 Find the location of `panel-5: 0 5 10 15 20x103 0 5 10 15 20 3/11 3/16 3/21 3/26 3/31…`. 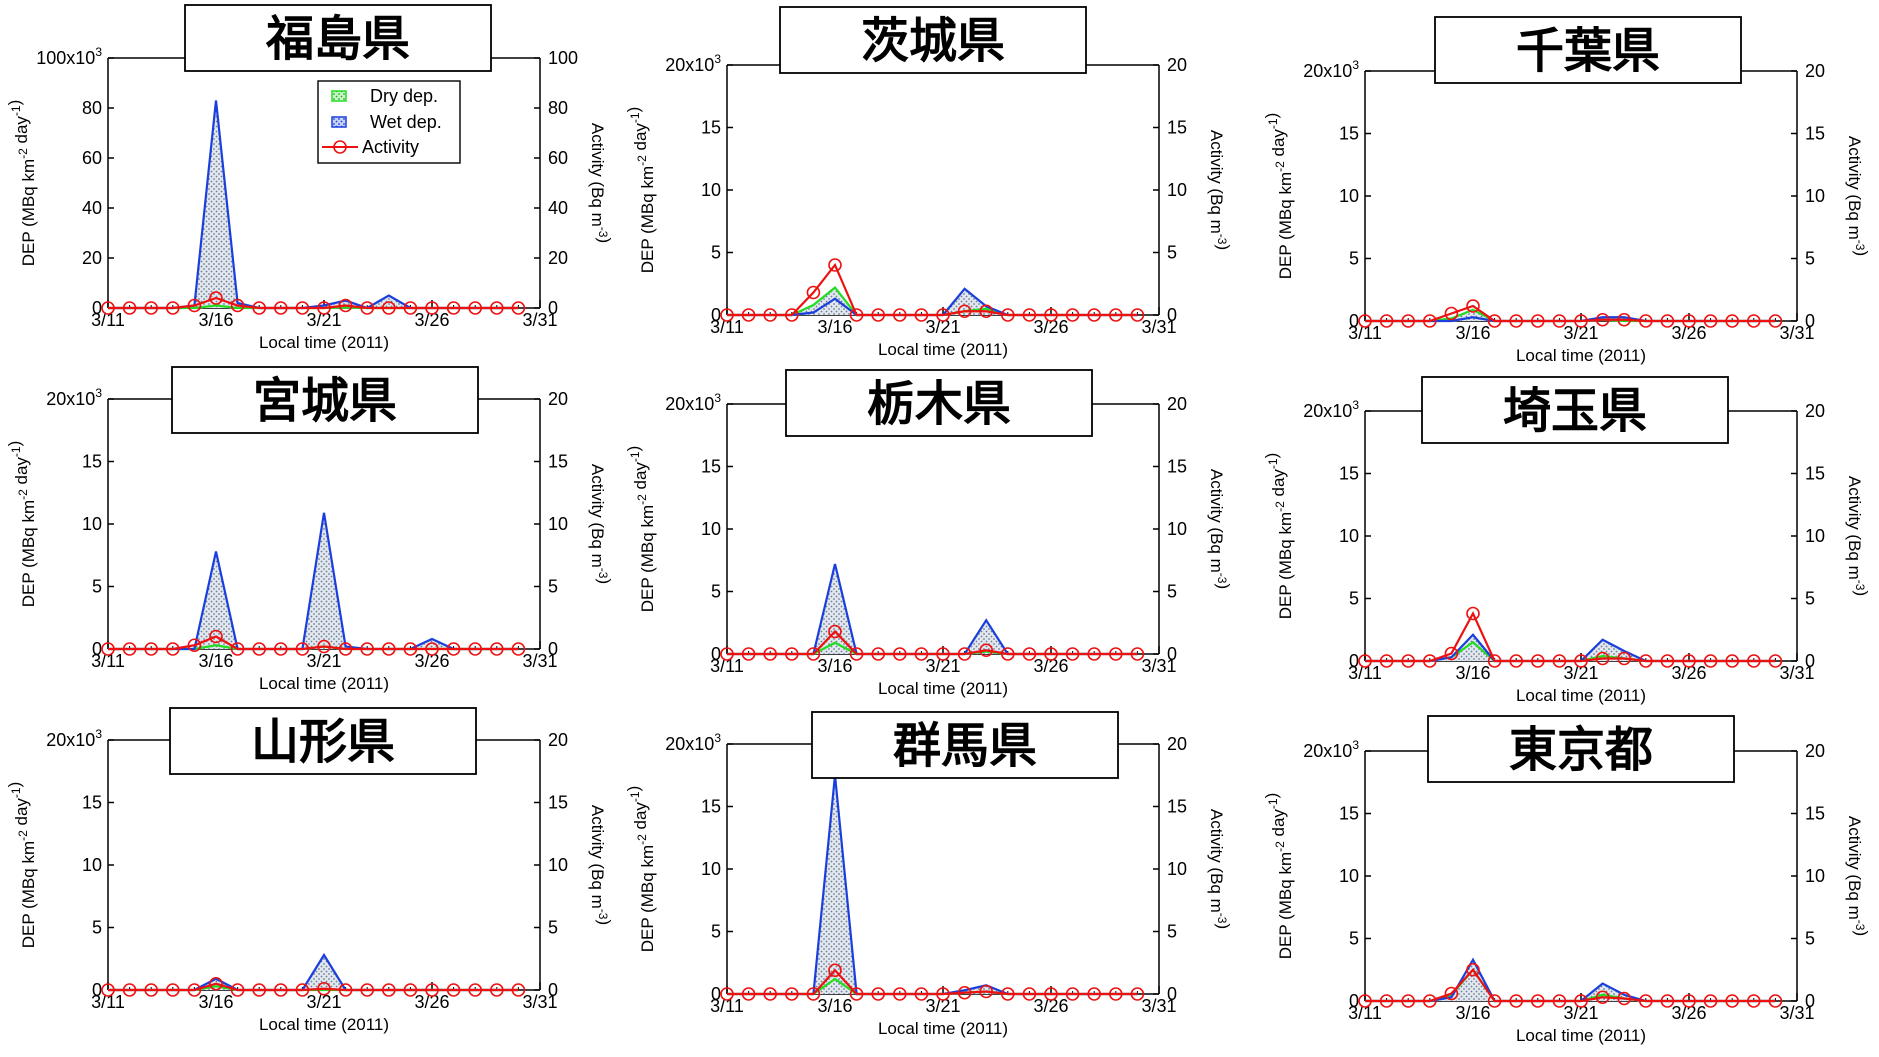

panel-5: 0 5 10 15 20x103 0 5 10 15 20 3/11 3/16 3/21 3/26 3/31… is located at coordinates (928, 533).